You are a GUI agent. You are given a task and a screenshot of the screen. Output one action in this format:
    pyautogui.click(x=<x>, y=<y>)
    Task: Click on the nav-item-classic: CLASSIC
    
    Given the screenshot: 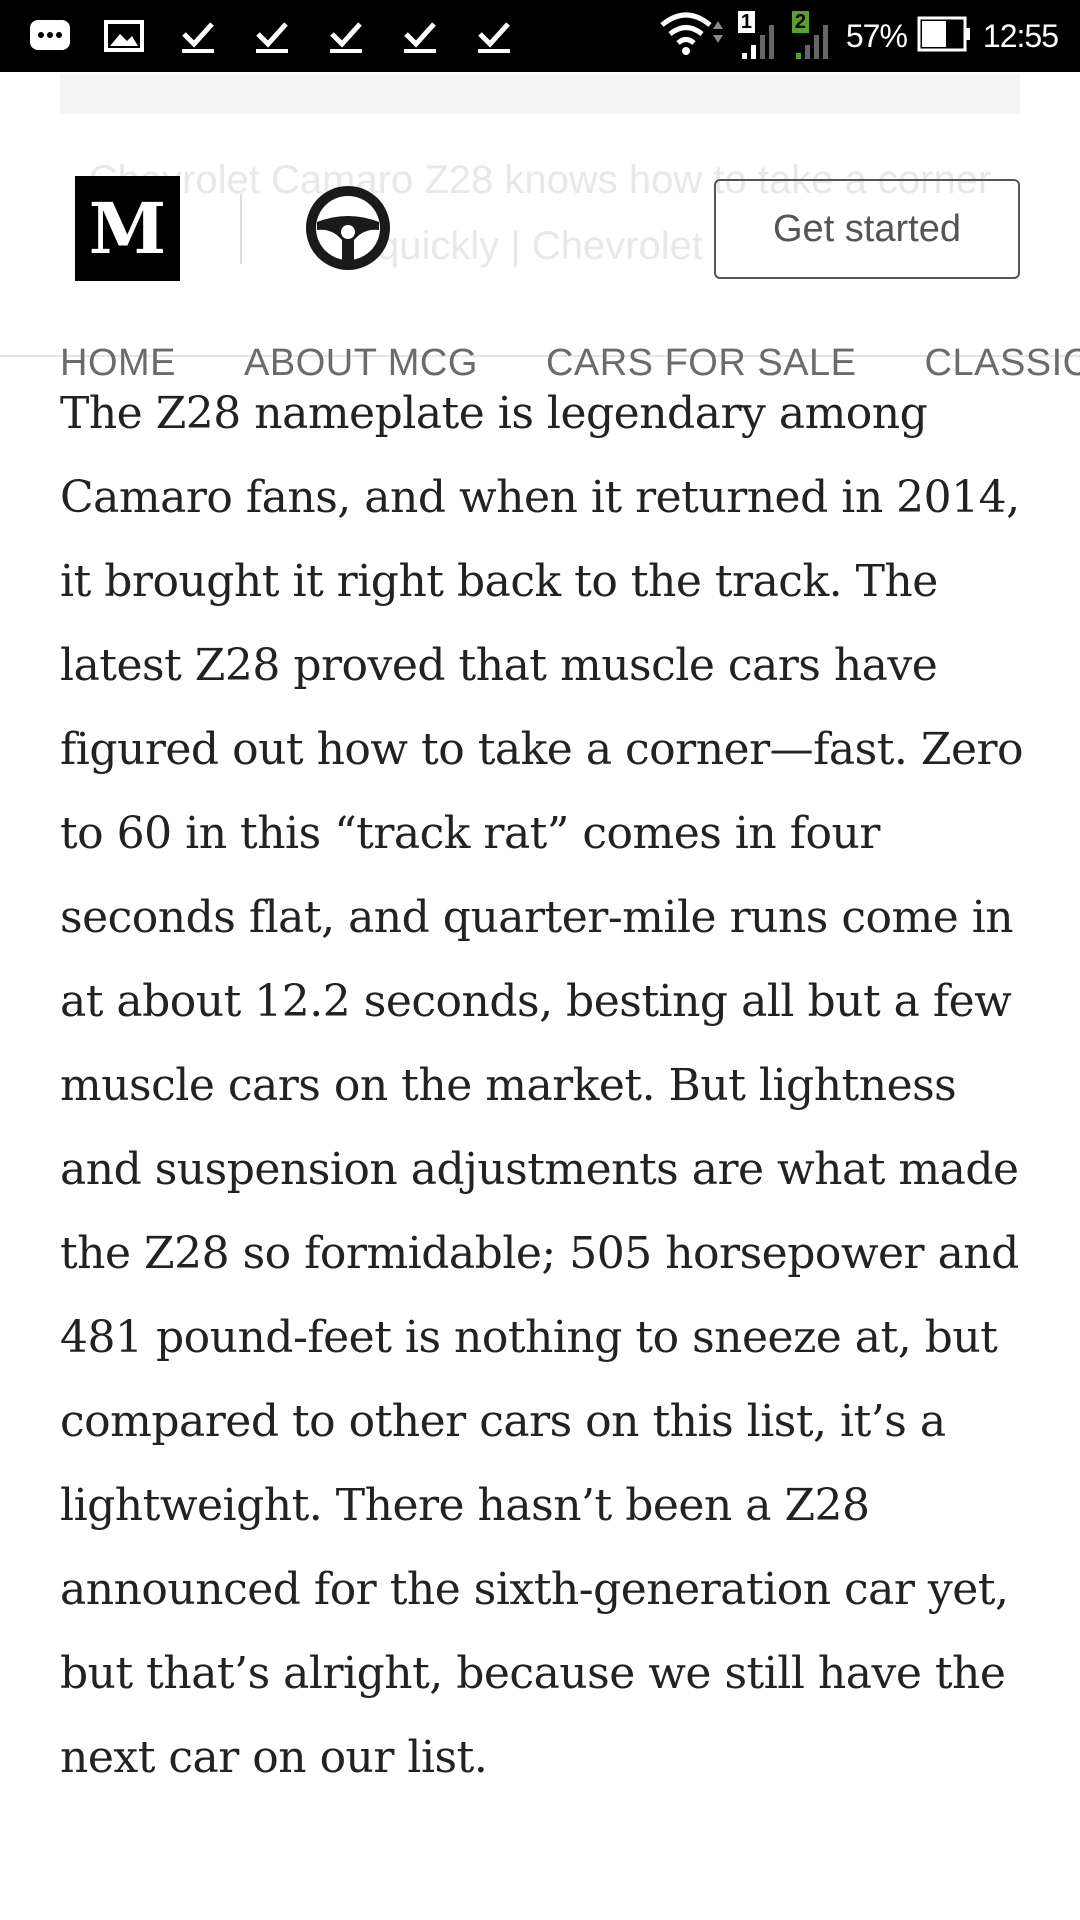 What is the action you would take?
    pyautogui.click(x=1002, y=363)
    